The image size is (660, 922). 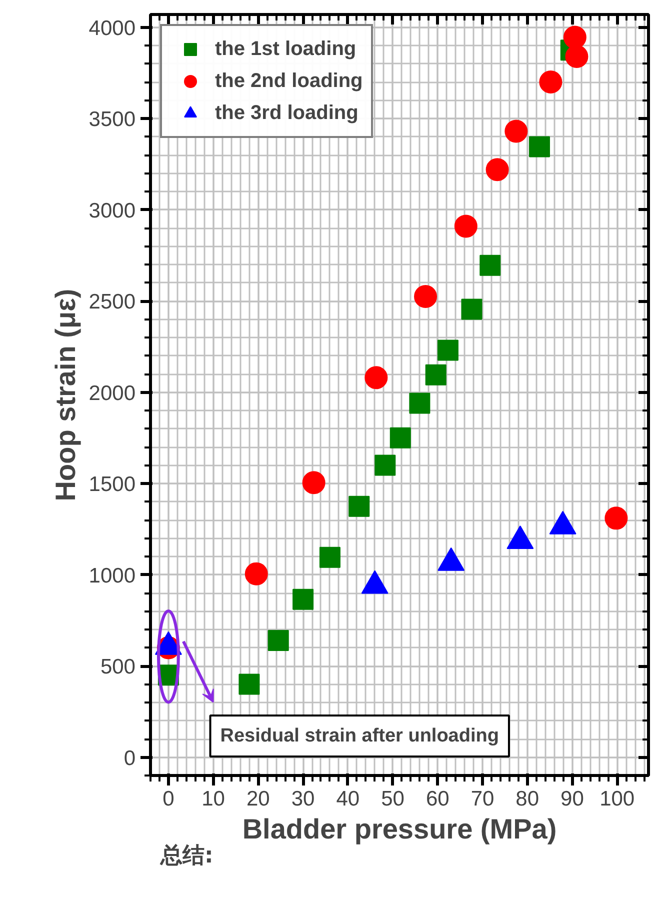 What do you see at coordinates (289, 81) in the screenshot?
I see `legend-label: the 2nd loading` at bounding box center [289, 81].